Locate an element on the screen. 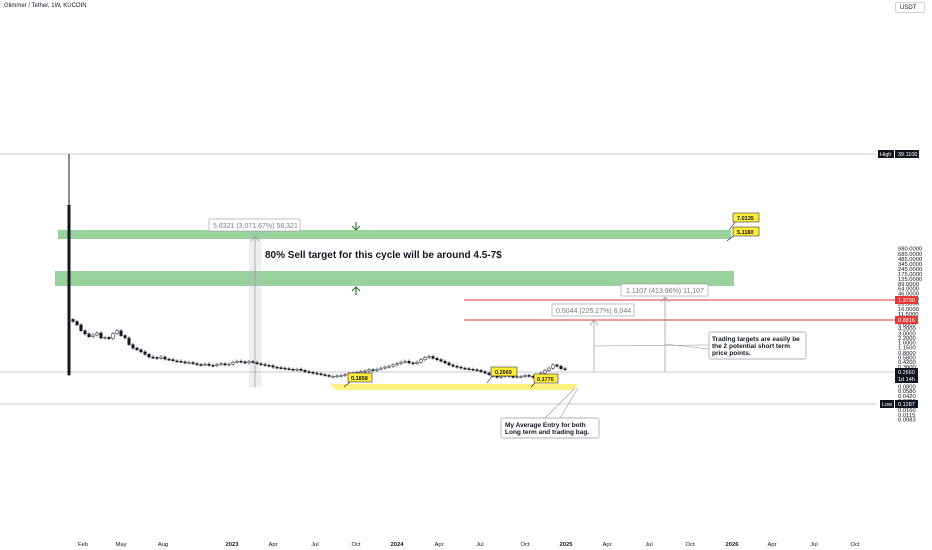 This screenshot has width=932, height=550. price-tick-label: 11.5000 is located at coordinates (908, 315).